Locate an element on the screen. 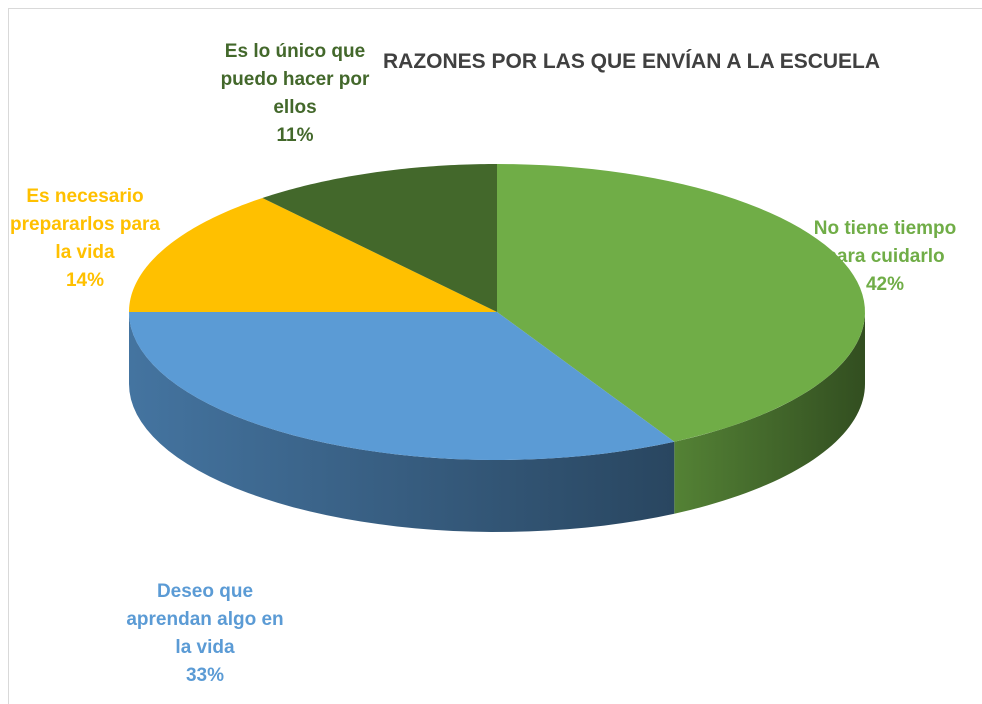  data-label-value: 14% is located at coordinates (85, 280).